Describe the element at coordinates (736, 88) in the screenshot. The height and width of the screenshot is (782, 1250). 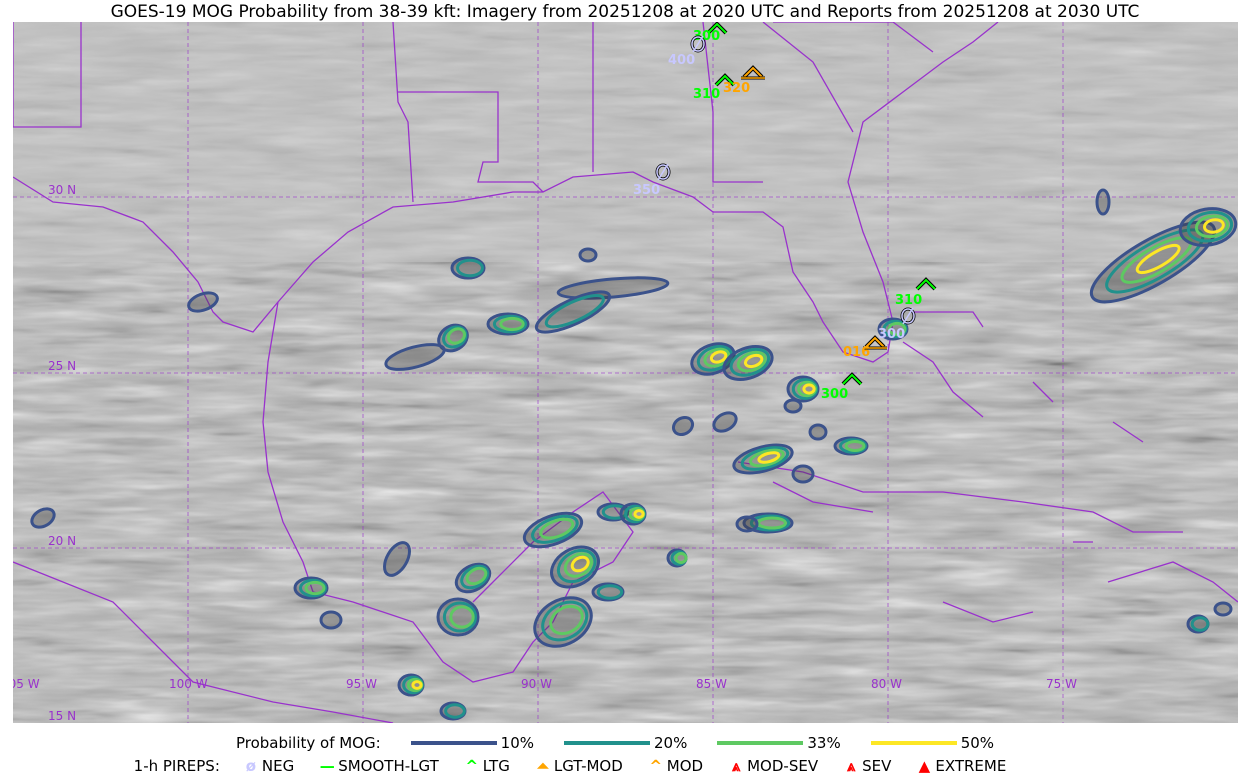
I see `pirep-altitude: 320` at that location.